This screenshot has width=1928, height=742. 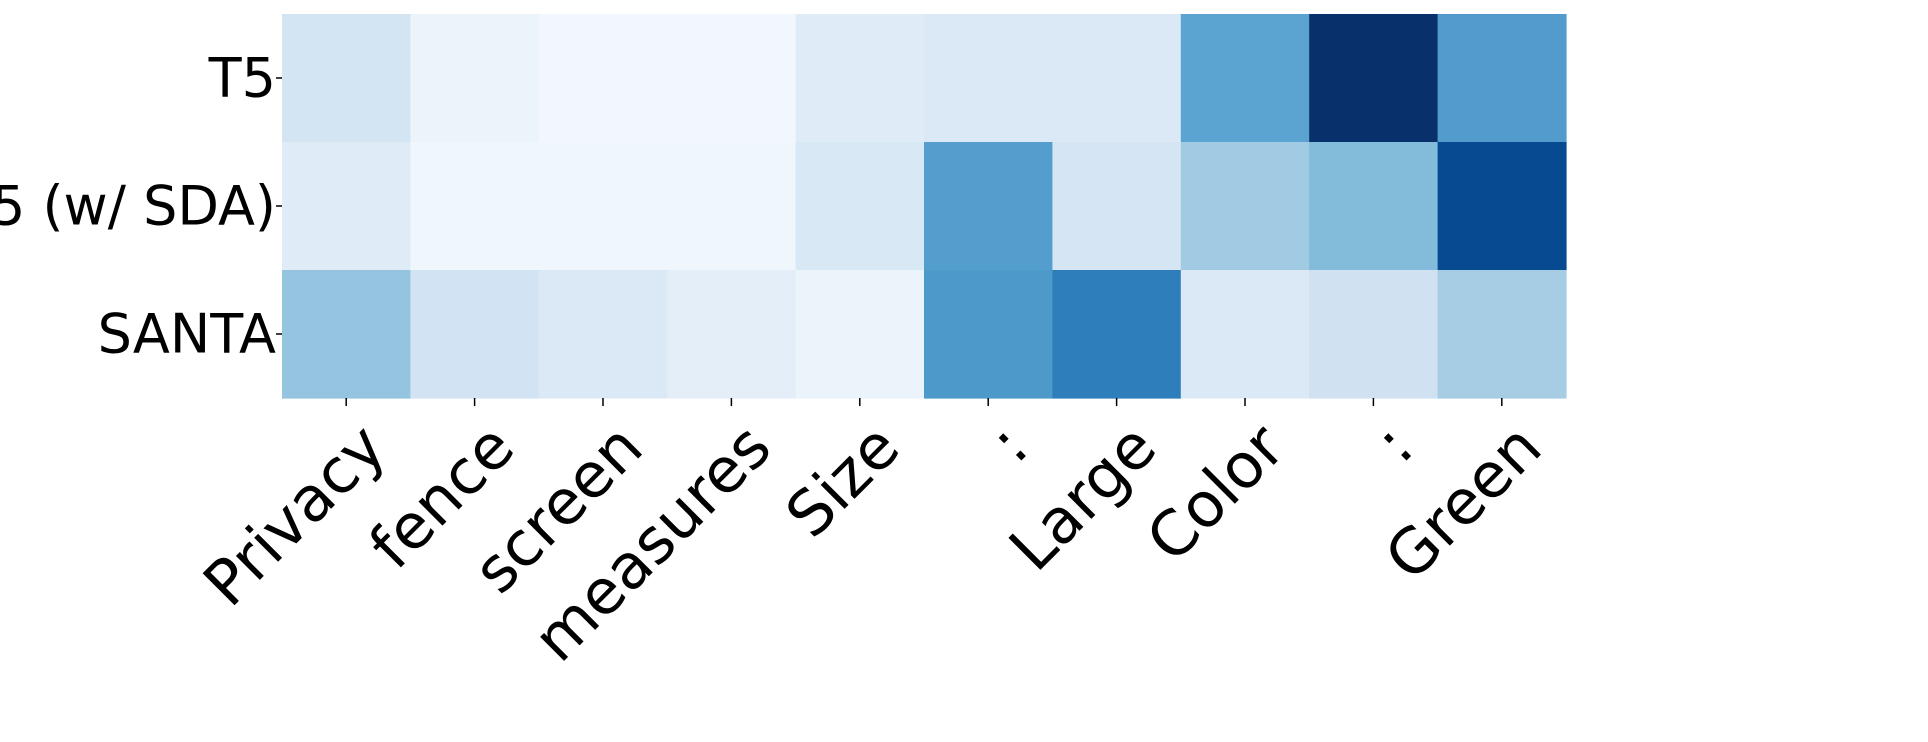 I want to click on x-tick-label: Color, so click(x=1215, y=492).